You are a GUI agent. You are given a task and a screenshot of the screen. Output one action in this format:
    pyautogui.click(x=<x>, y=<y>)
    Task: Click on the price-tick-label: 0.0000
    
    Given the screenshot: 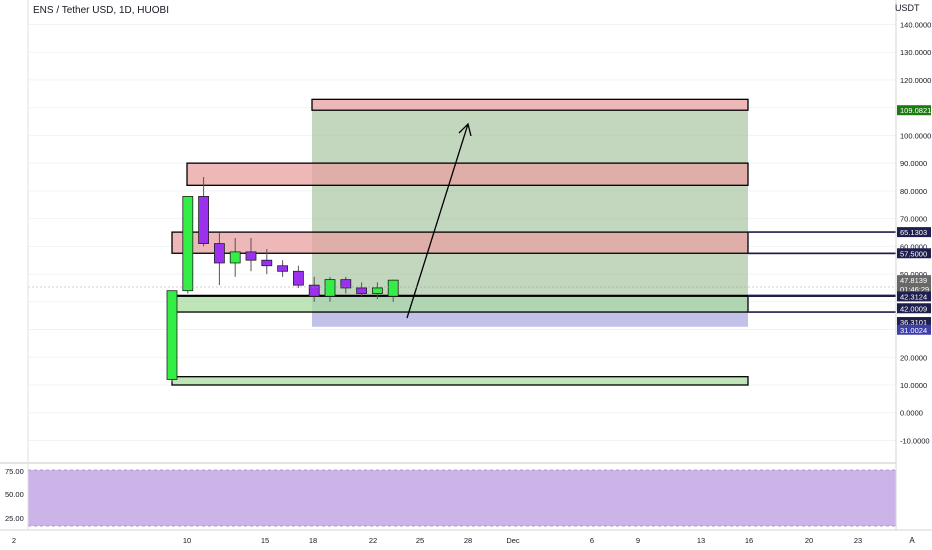 What is the action you would take?
    pyautogui.click(x=911, y=413)
    